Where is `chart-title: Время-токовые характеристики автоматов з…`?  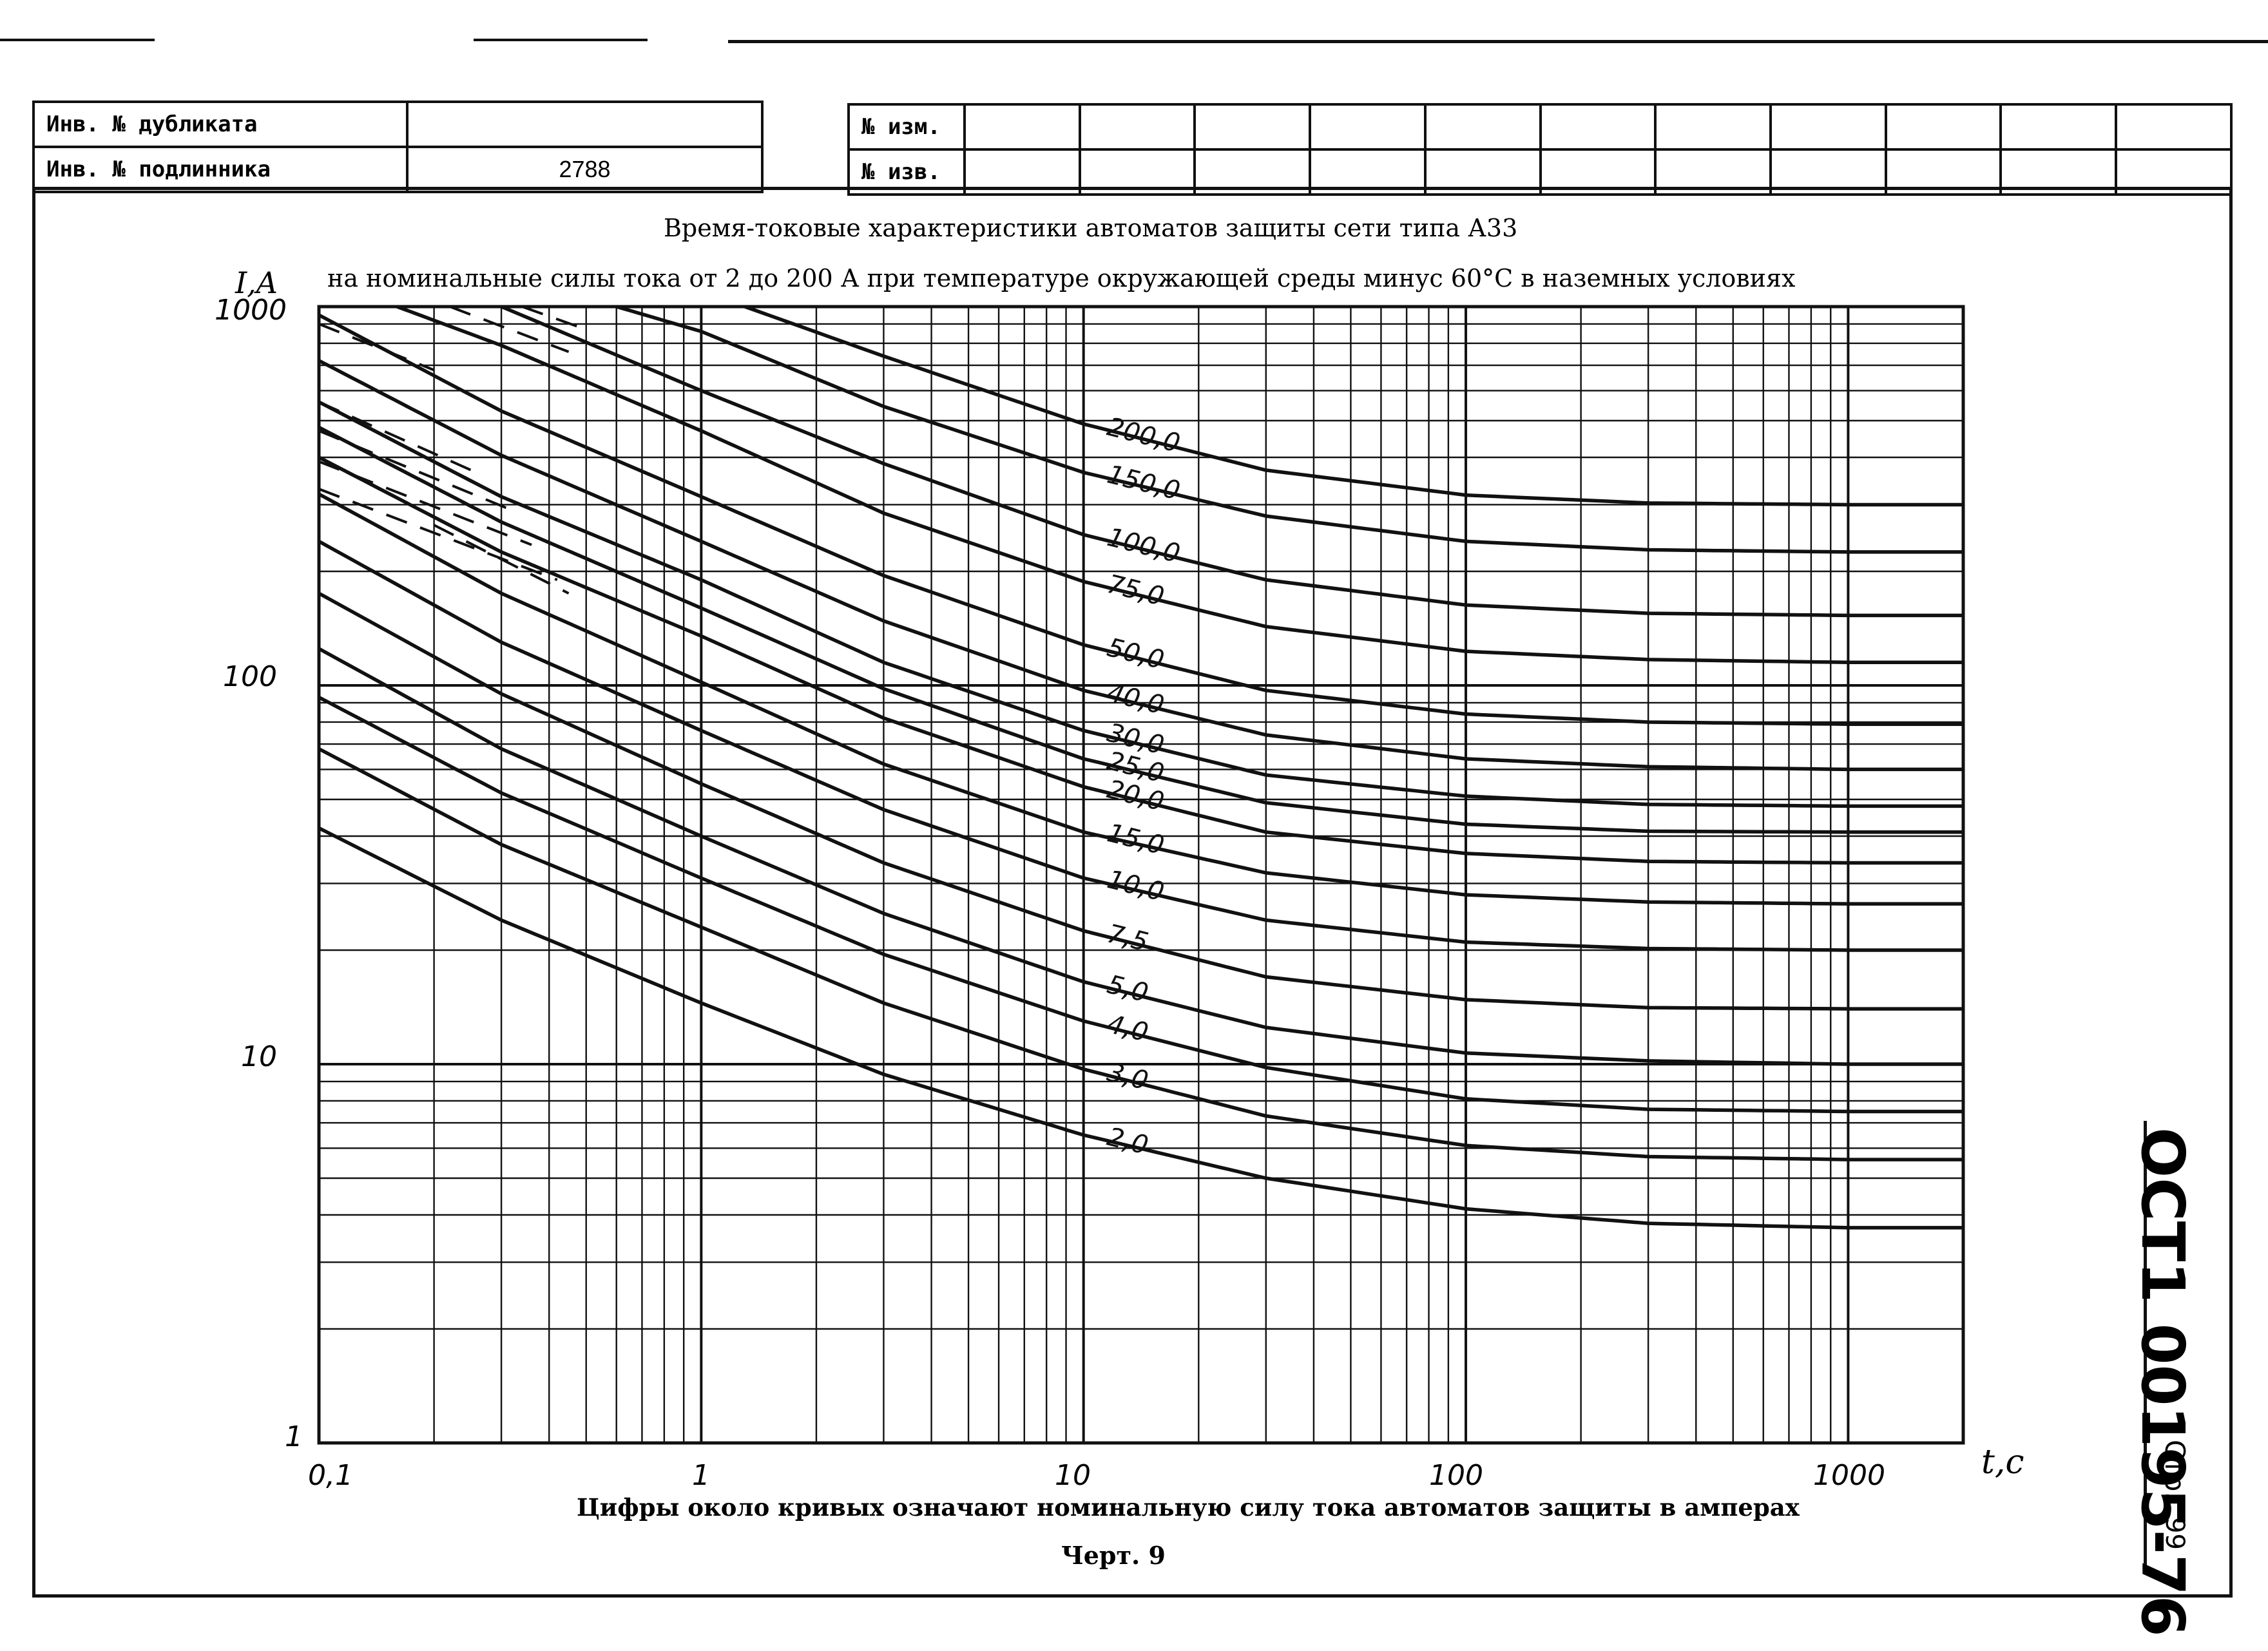 chart-title: Время-токовые характеристики автоматов з… is located at coordinates (1091, 228).